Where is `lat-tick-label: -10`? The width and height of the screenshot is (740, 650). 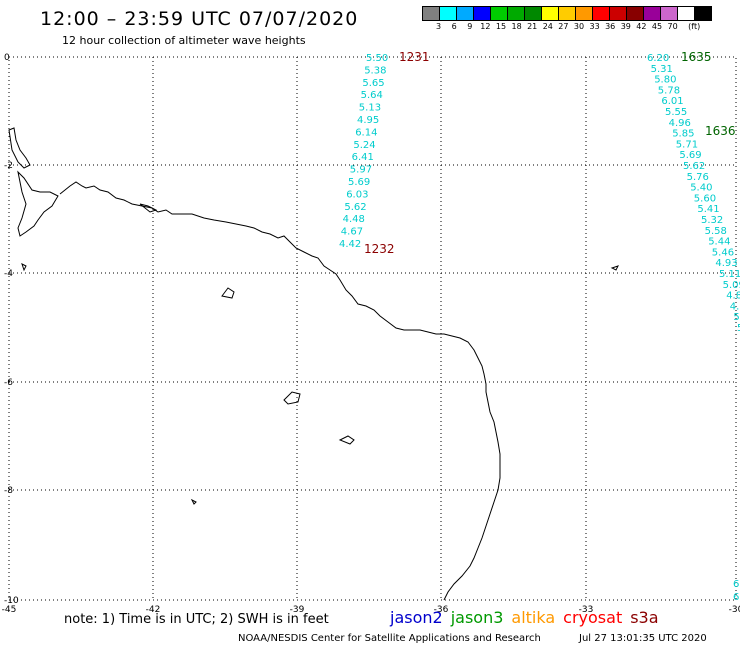
lat-tick-label: -10 is located at coordinates (11, 601).